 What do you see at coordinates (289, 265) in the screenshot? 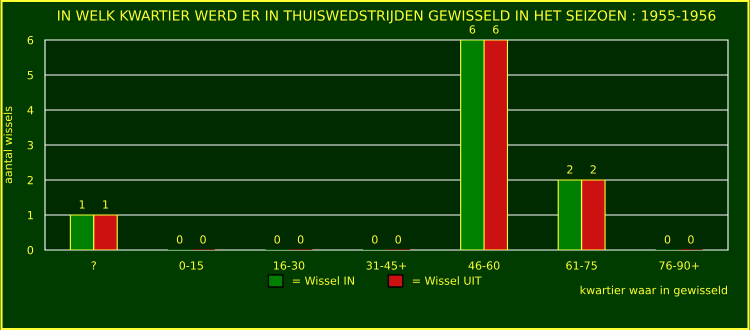
I see `x-tick-label: 16-30` at bounding box center [289, 265].